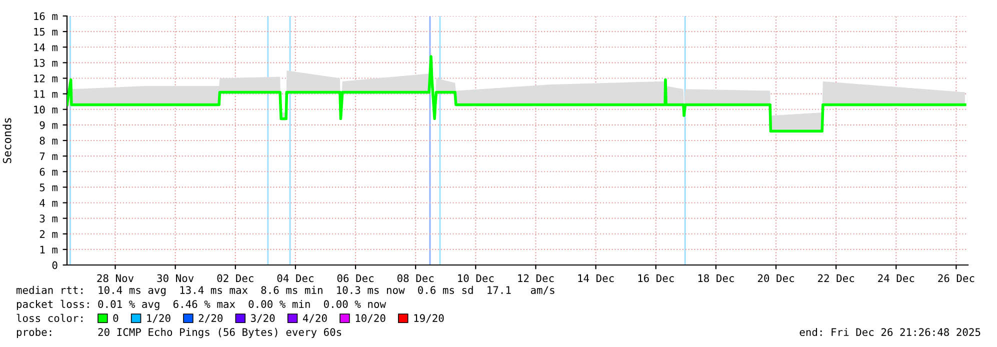 This screenshot has width=997, height=347. Describe the element at coordinates (55, 265) in the screenshot. I see `y-tick-label: 0` at that location.